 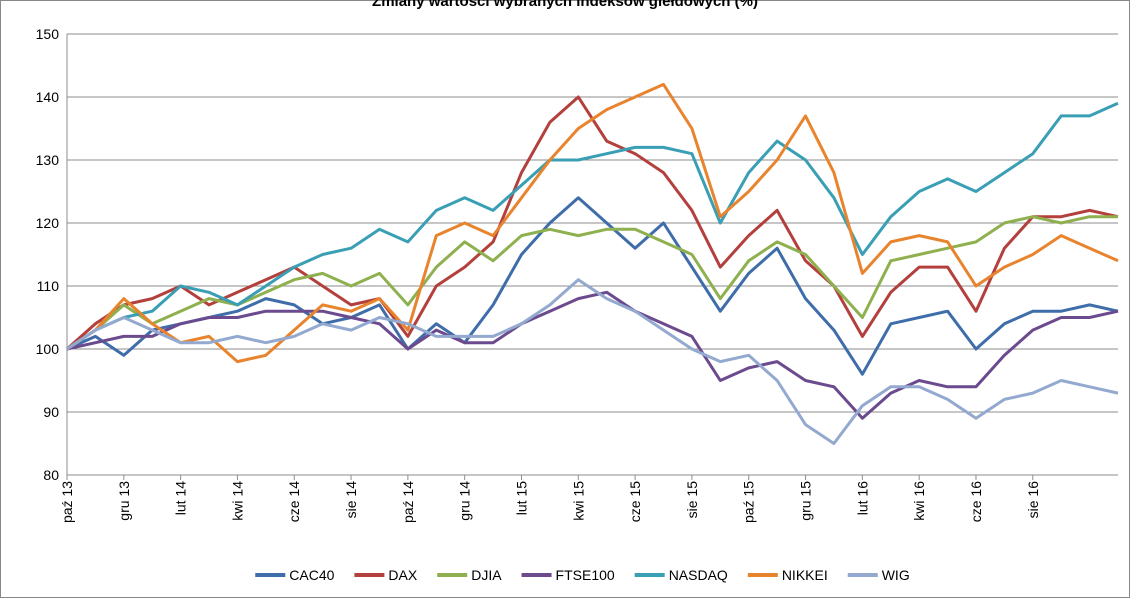 What do you see at coordinates (351, 500) in the screenshot?
I see `x-tick-label: sie 14` at bounding box center [351, 500].